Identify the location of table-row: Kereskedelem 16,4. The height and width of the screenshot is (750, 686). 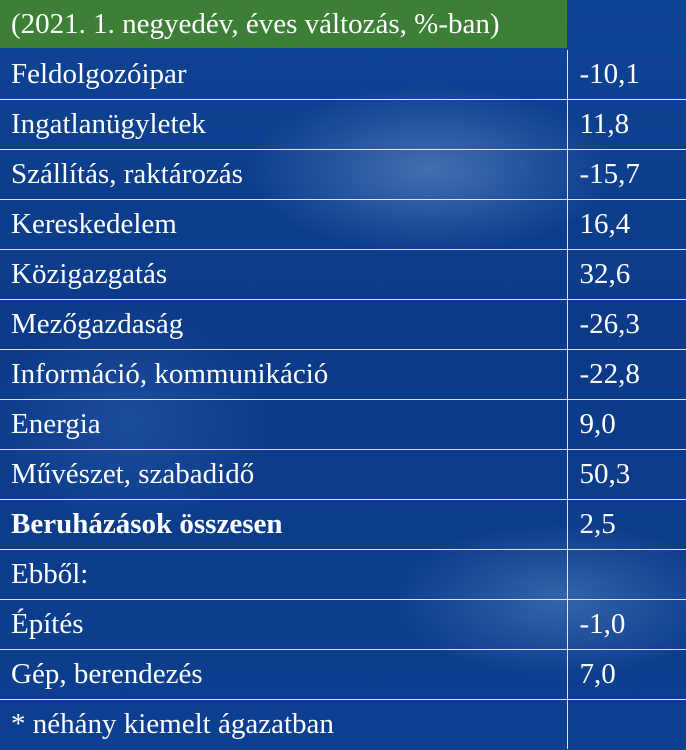
(343, 224).